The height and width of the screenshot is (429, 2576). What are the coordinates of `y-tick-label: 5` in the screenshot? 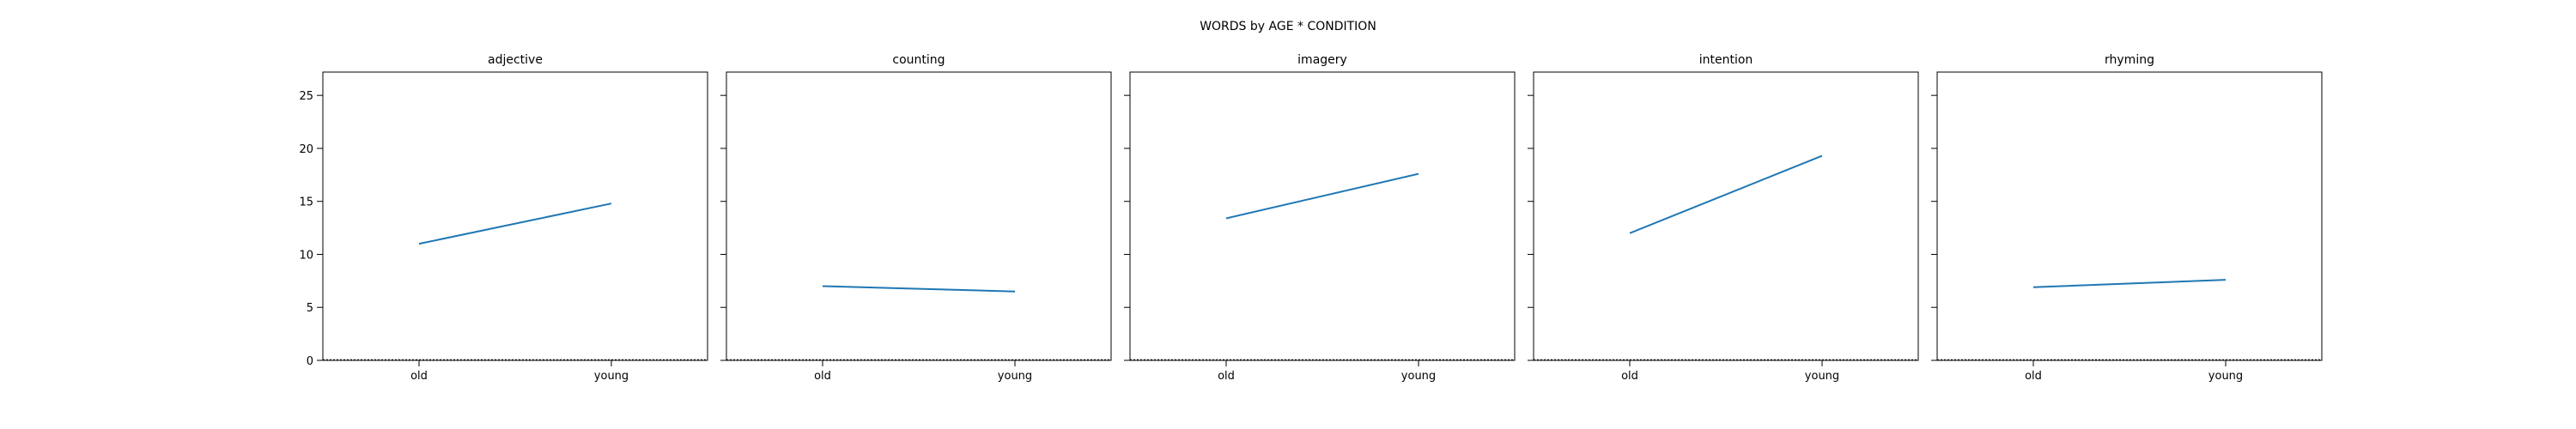 It's located at (310, 308).